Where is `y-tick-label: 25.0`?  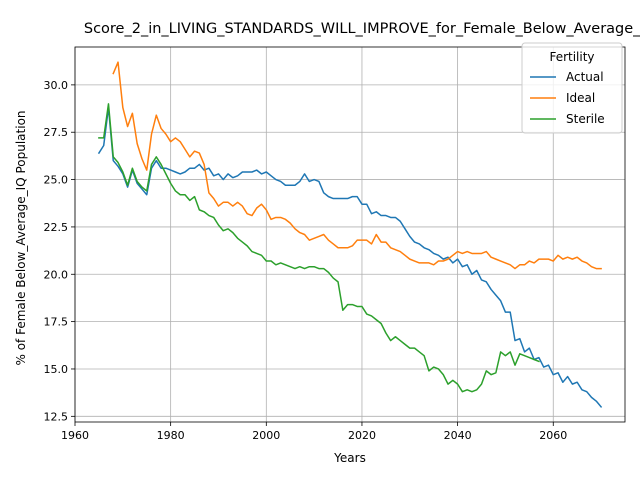 y-tick-label: 25.0 is located at coordinates (56, 180).